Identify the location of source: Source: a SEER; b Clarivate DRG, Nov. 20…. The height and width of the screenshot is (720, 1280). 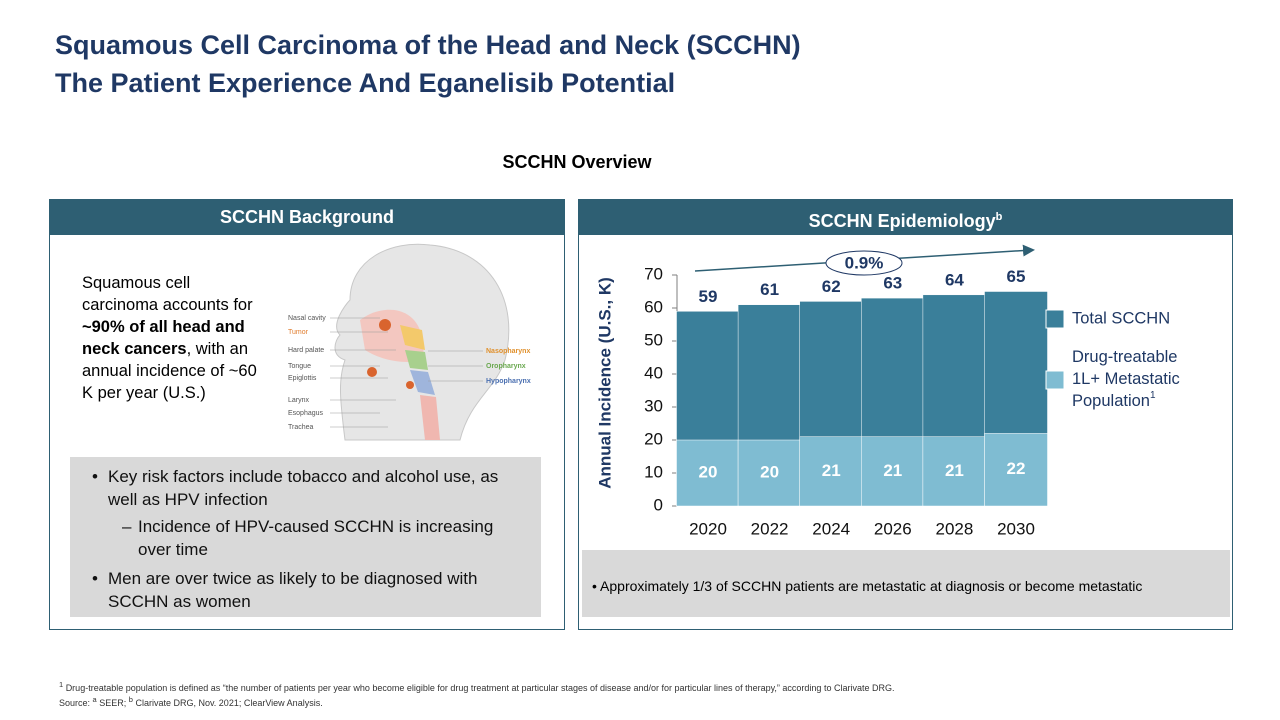
(191, 701).